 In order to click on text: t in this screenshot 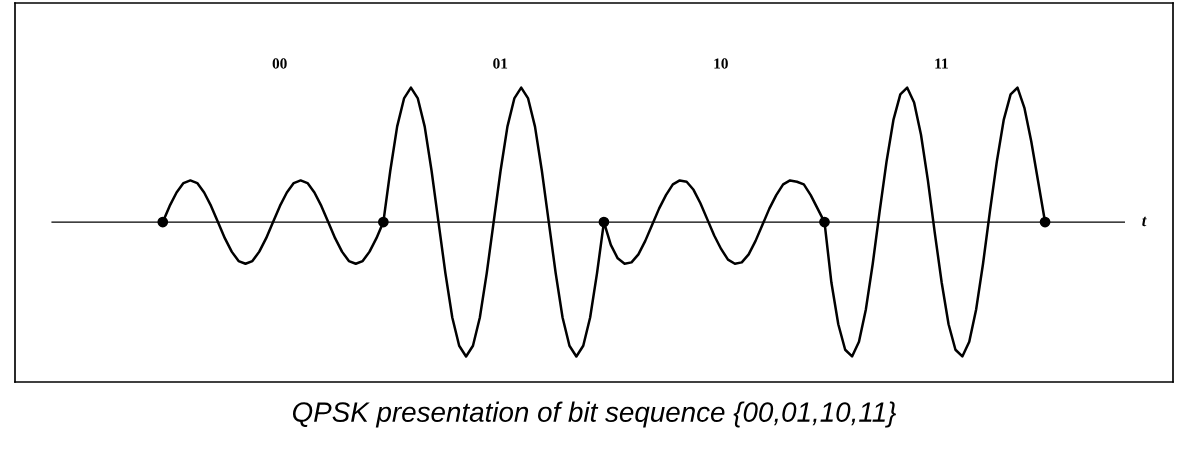, I will do `click(1144, 221)`.